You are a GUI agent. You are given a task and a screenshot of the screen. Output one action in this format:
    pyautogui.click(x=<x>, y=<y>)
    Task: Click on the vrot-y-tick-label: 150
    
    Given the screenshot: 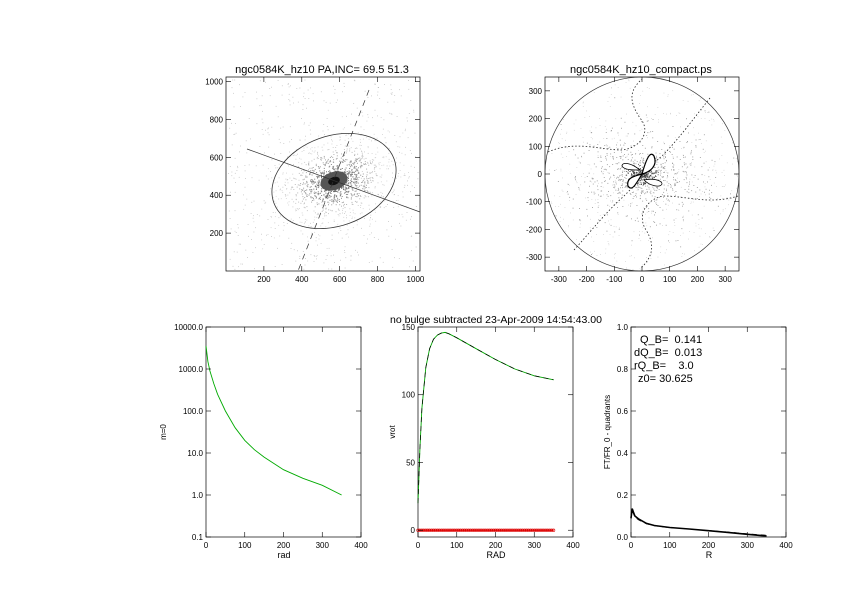 What is the action you would take?
    pyautogui.click(x=409, y=327)
    